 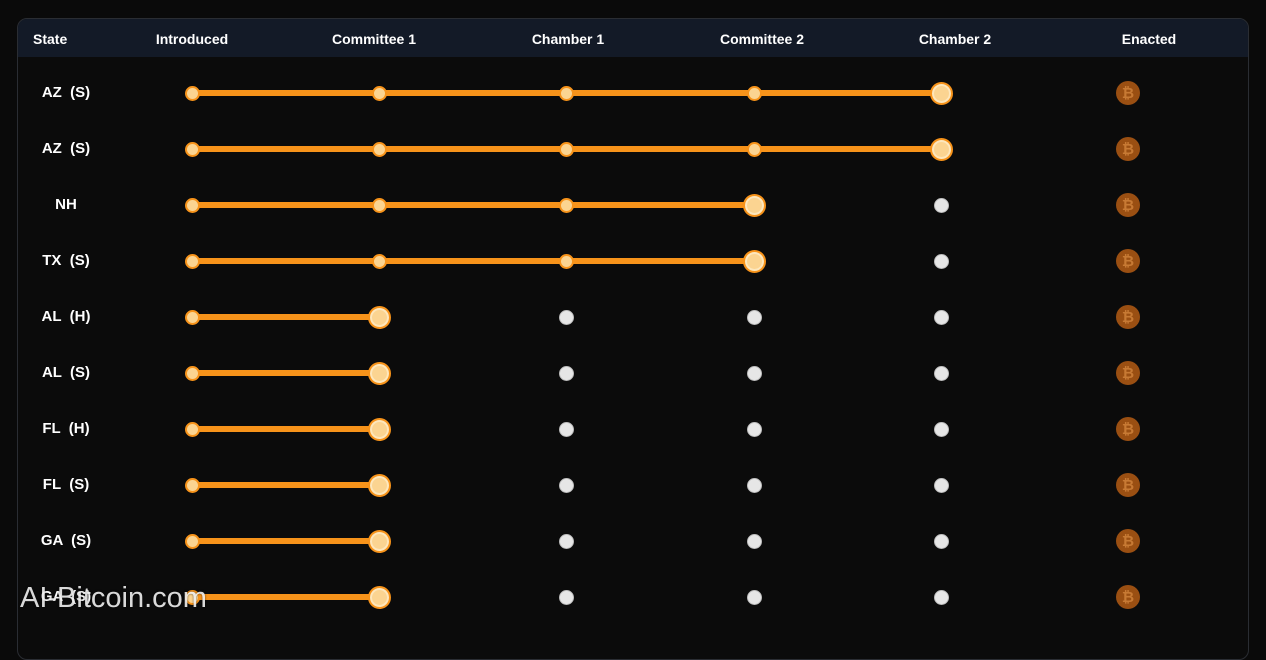 I want to click on table-row: TX (S) ₿, so click(x=633, y=261).